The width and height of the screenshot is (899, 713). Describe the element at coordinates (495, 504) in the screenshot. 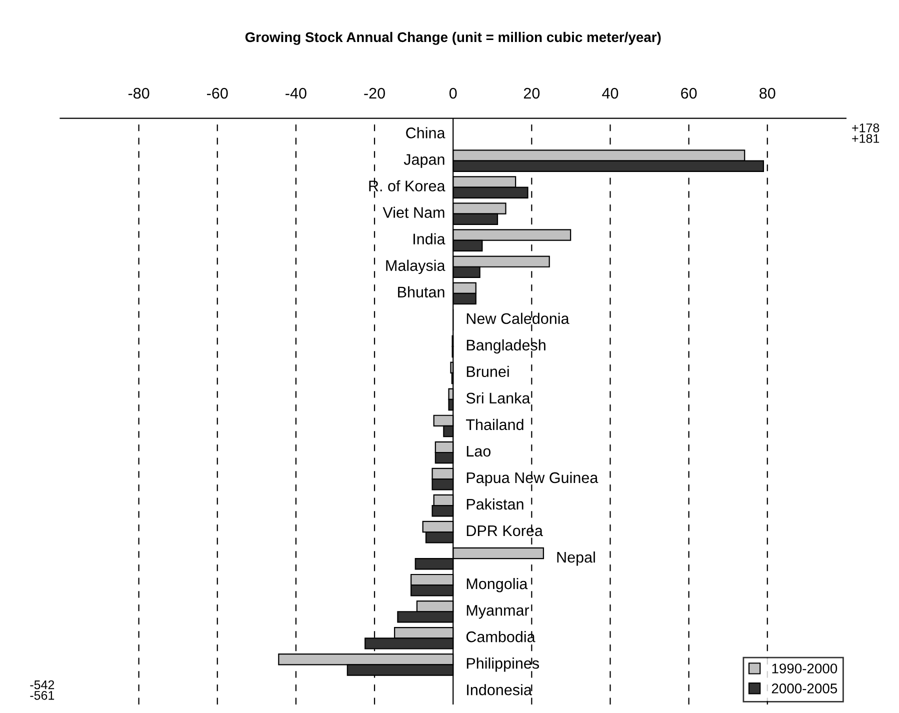

I see `y-tick-label: Pakistan` at that location.